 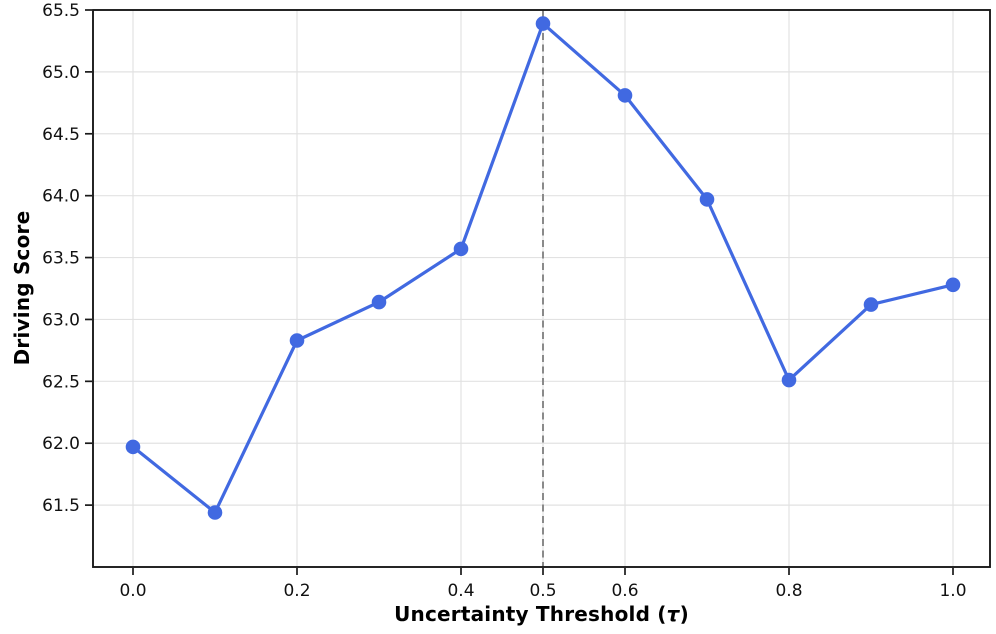 What do you see at coordinates (460, 591) in the screenshot?
I see `x-tick-label: 0.4` at bounding box center [460, 591].